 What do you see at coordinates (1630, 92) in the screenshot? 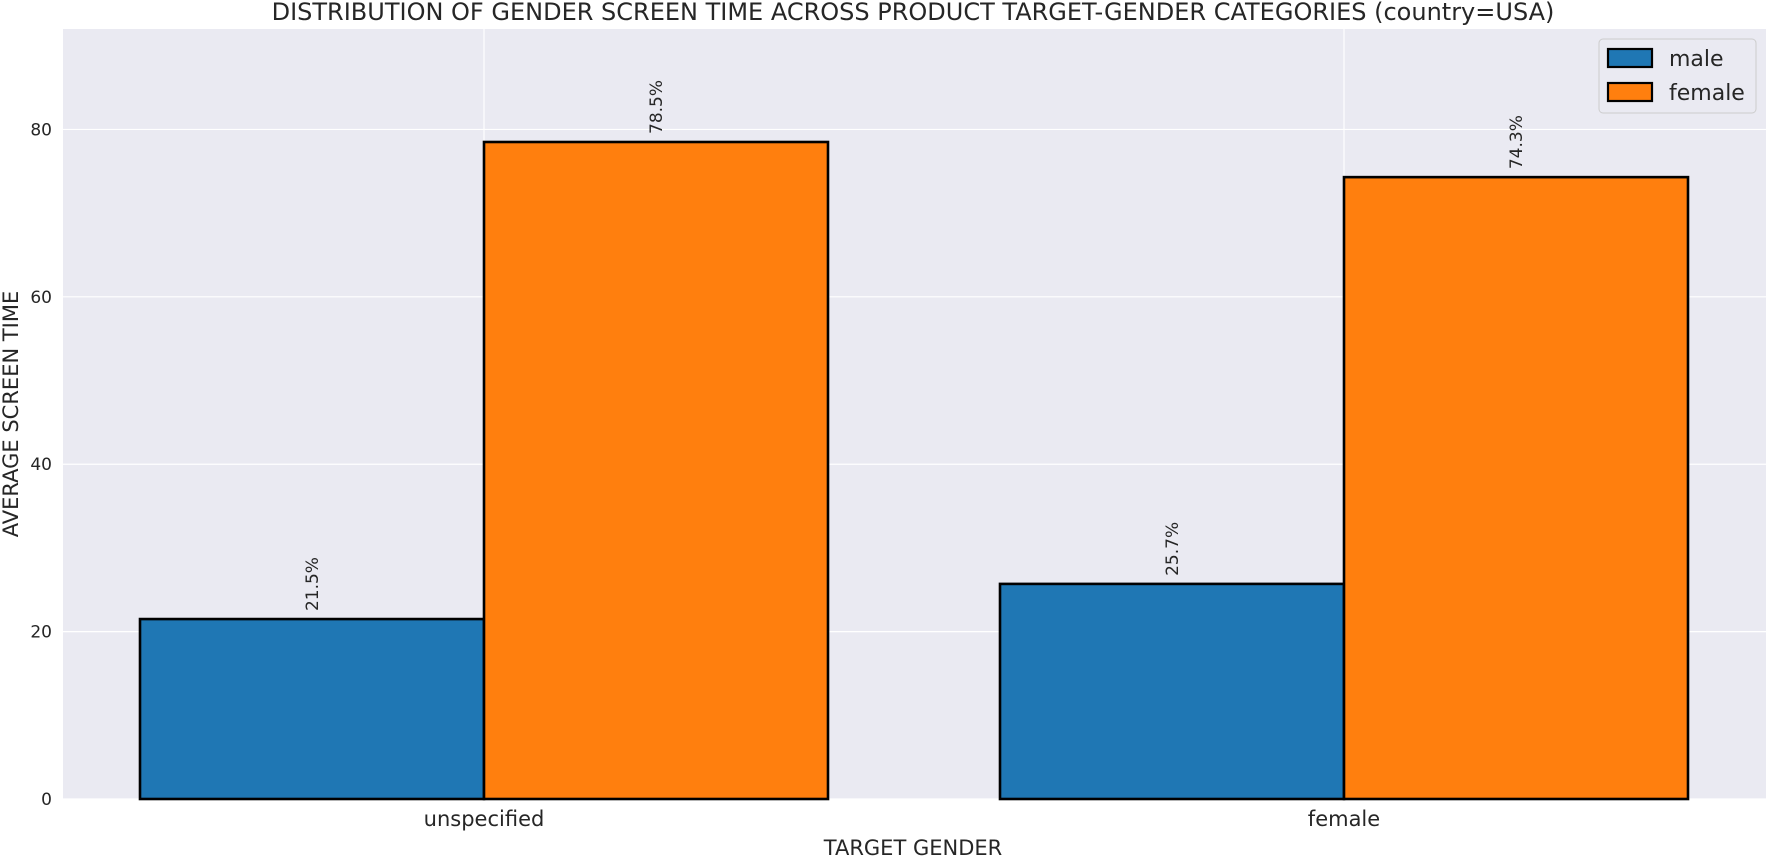
I see `legend-swatch-female` at bounding box center [1630, 92].